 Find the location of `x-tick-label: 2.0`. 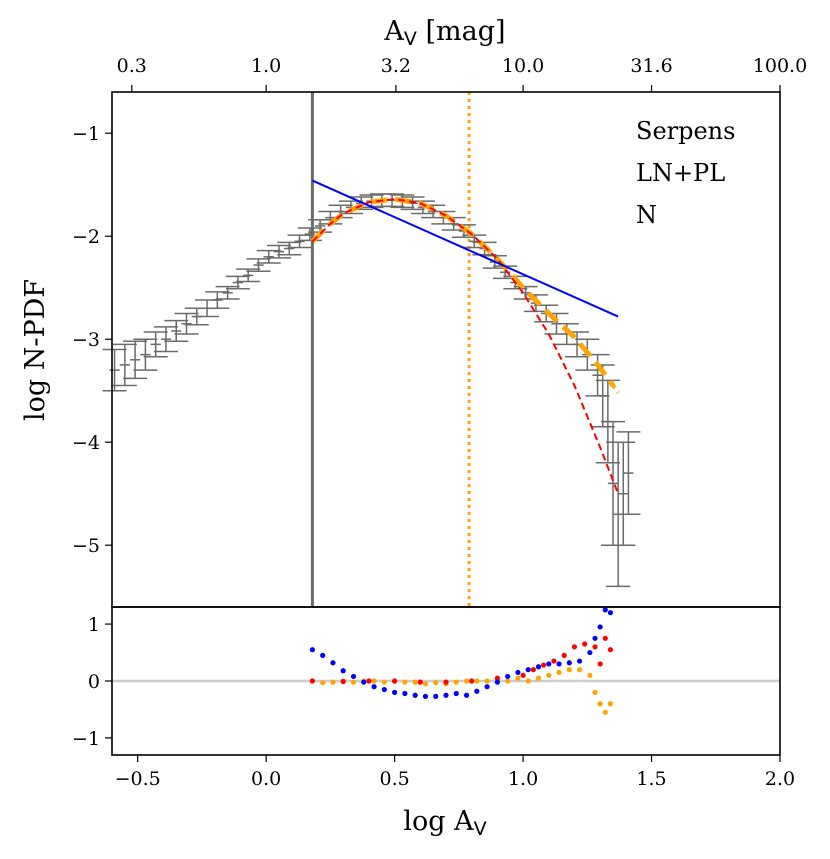

x-tick-label: 2.0 is located at coordinates (780, 779).